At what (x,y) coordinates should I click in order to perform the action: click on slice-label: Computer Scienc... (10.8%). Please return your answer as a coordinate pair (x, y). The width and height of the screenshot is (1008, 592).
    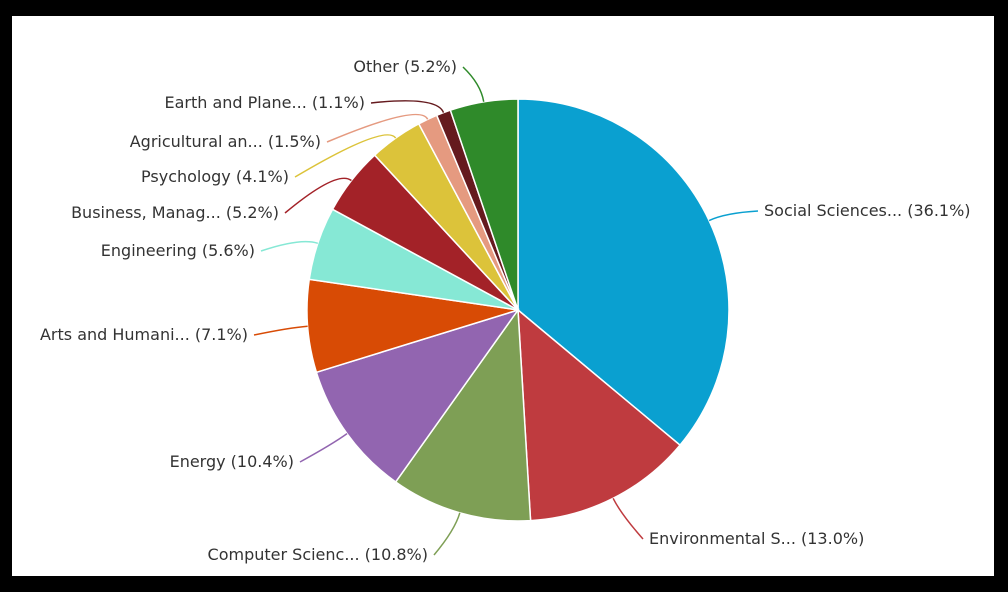
    Looking at the image, I should click on (318, 554).